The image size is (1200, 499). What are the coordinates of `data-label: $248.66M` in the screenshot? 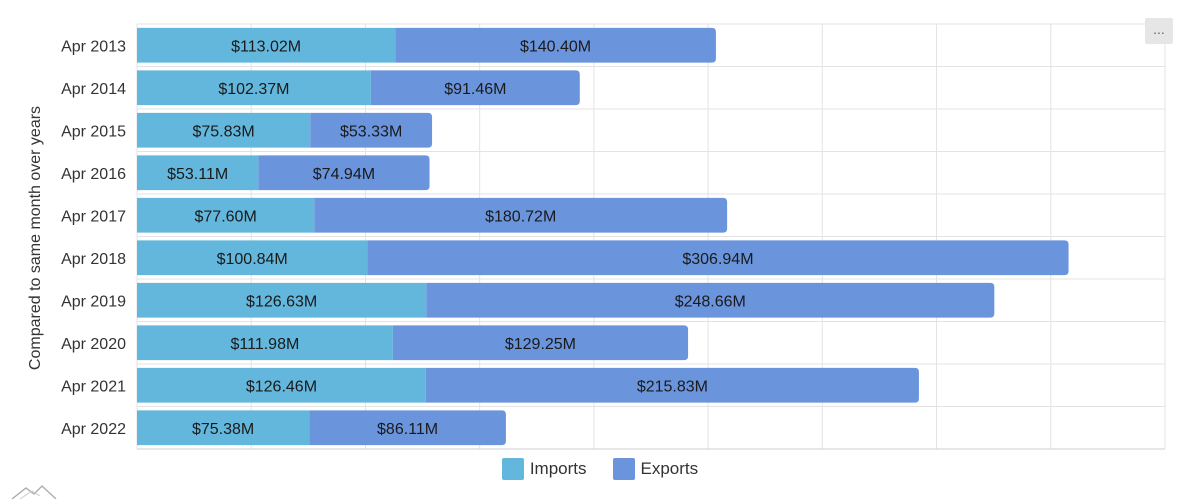 It's located at (710, 301).